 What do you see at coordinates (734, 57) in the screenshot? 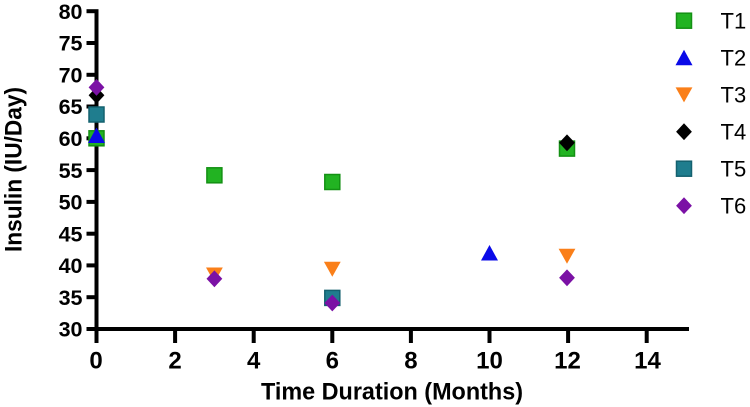
I see `svg-text: T2` at bounding box center [734, 57].